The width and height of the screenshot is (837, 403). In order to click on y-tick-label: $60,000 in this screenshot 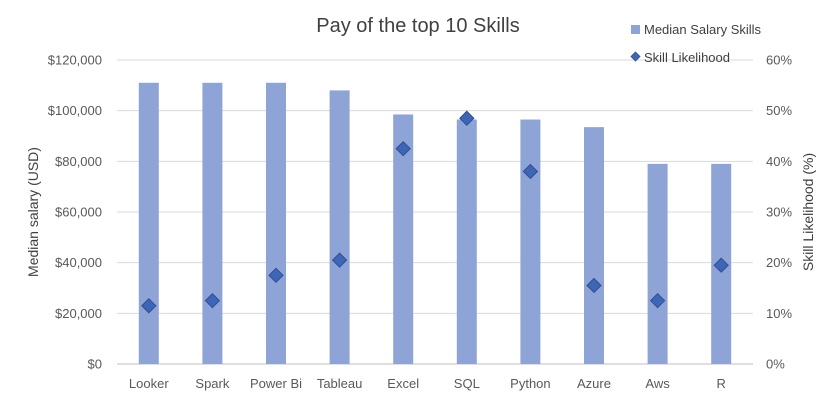, I will do `click(78, 212)`.